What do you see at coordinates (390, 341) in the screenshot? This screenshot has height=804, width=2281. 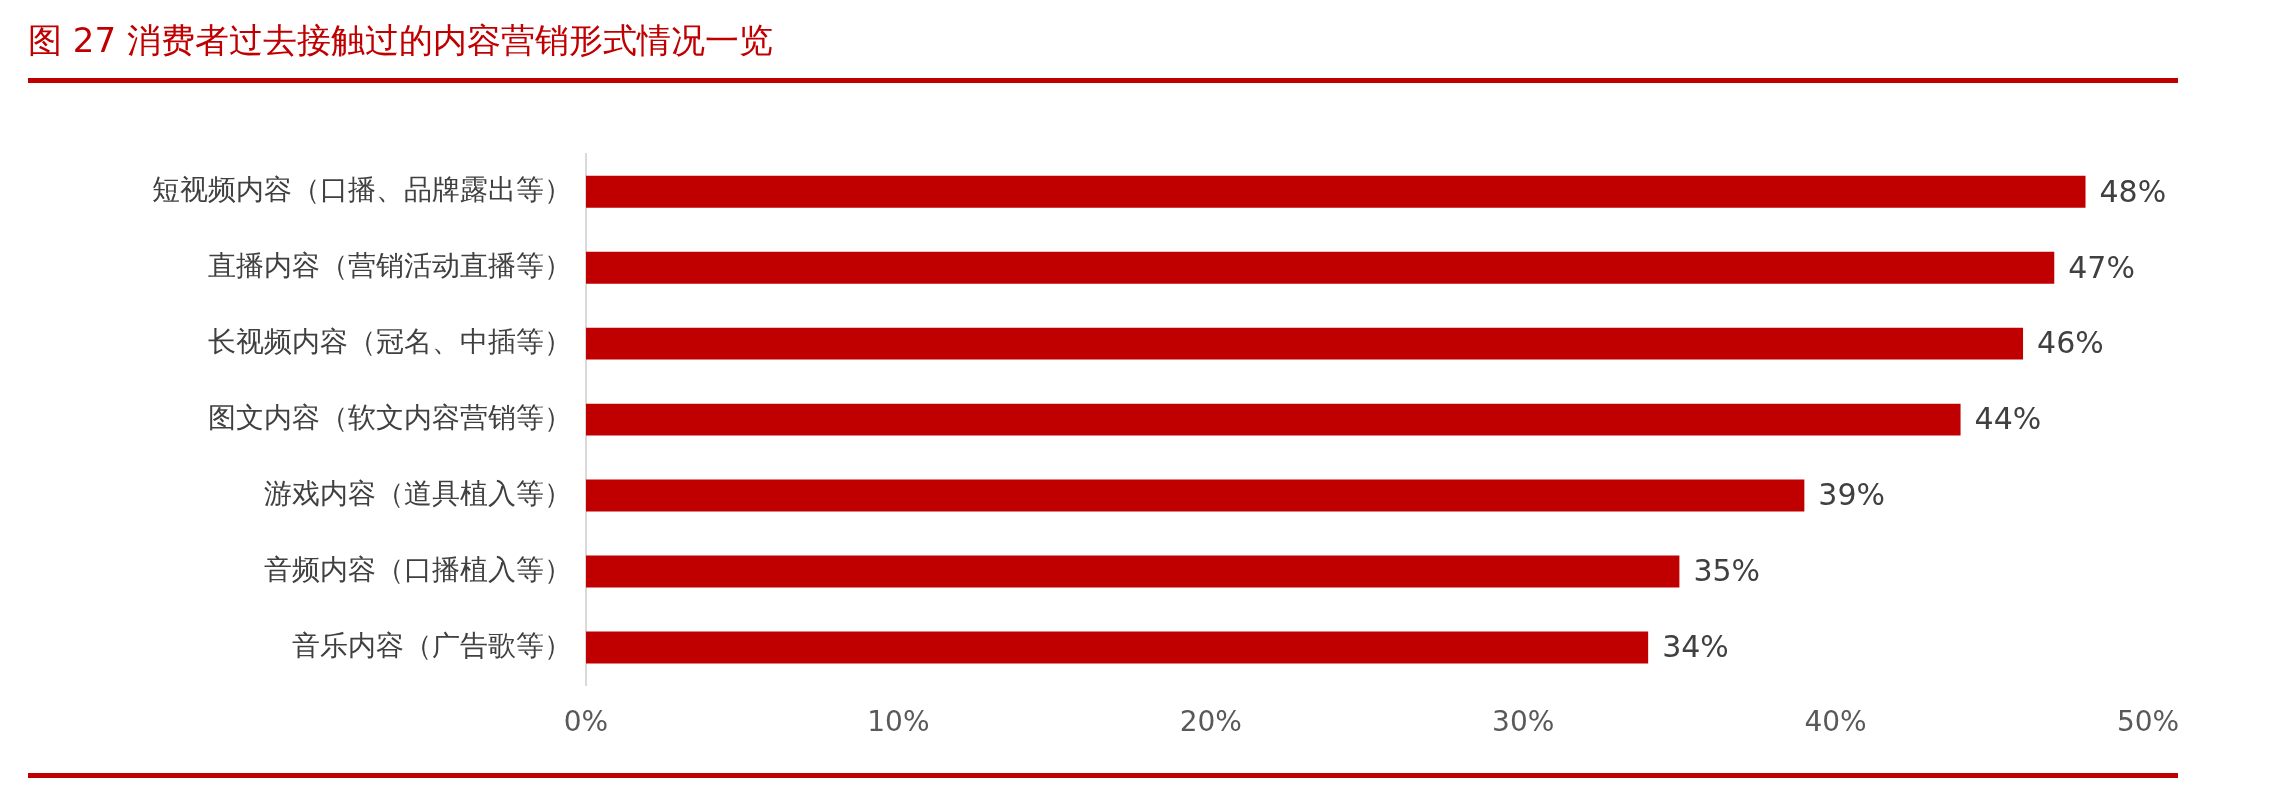 I see `y-tick-label: 长视频内容（冠名、中插等）` at bounding box center [390, 341].